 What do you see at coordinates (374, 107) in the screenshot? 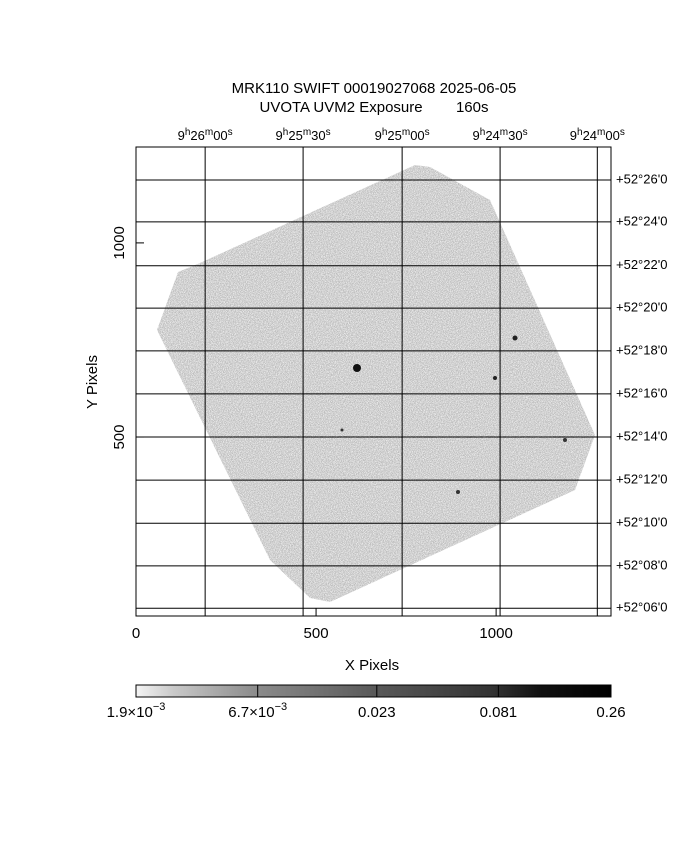
I see `chart-subtitle: UVOTA UVM2 Exposure 160s` at bounding box center [374, 107].